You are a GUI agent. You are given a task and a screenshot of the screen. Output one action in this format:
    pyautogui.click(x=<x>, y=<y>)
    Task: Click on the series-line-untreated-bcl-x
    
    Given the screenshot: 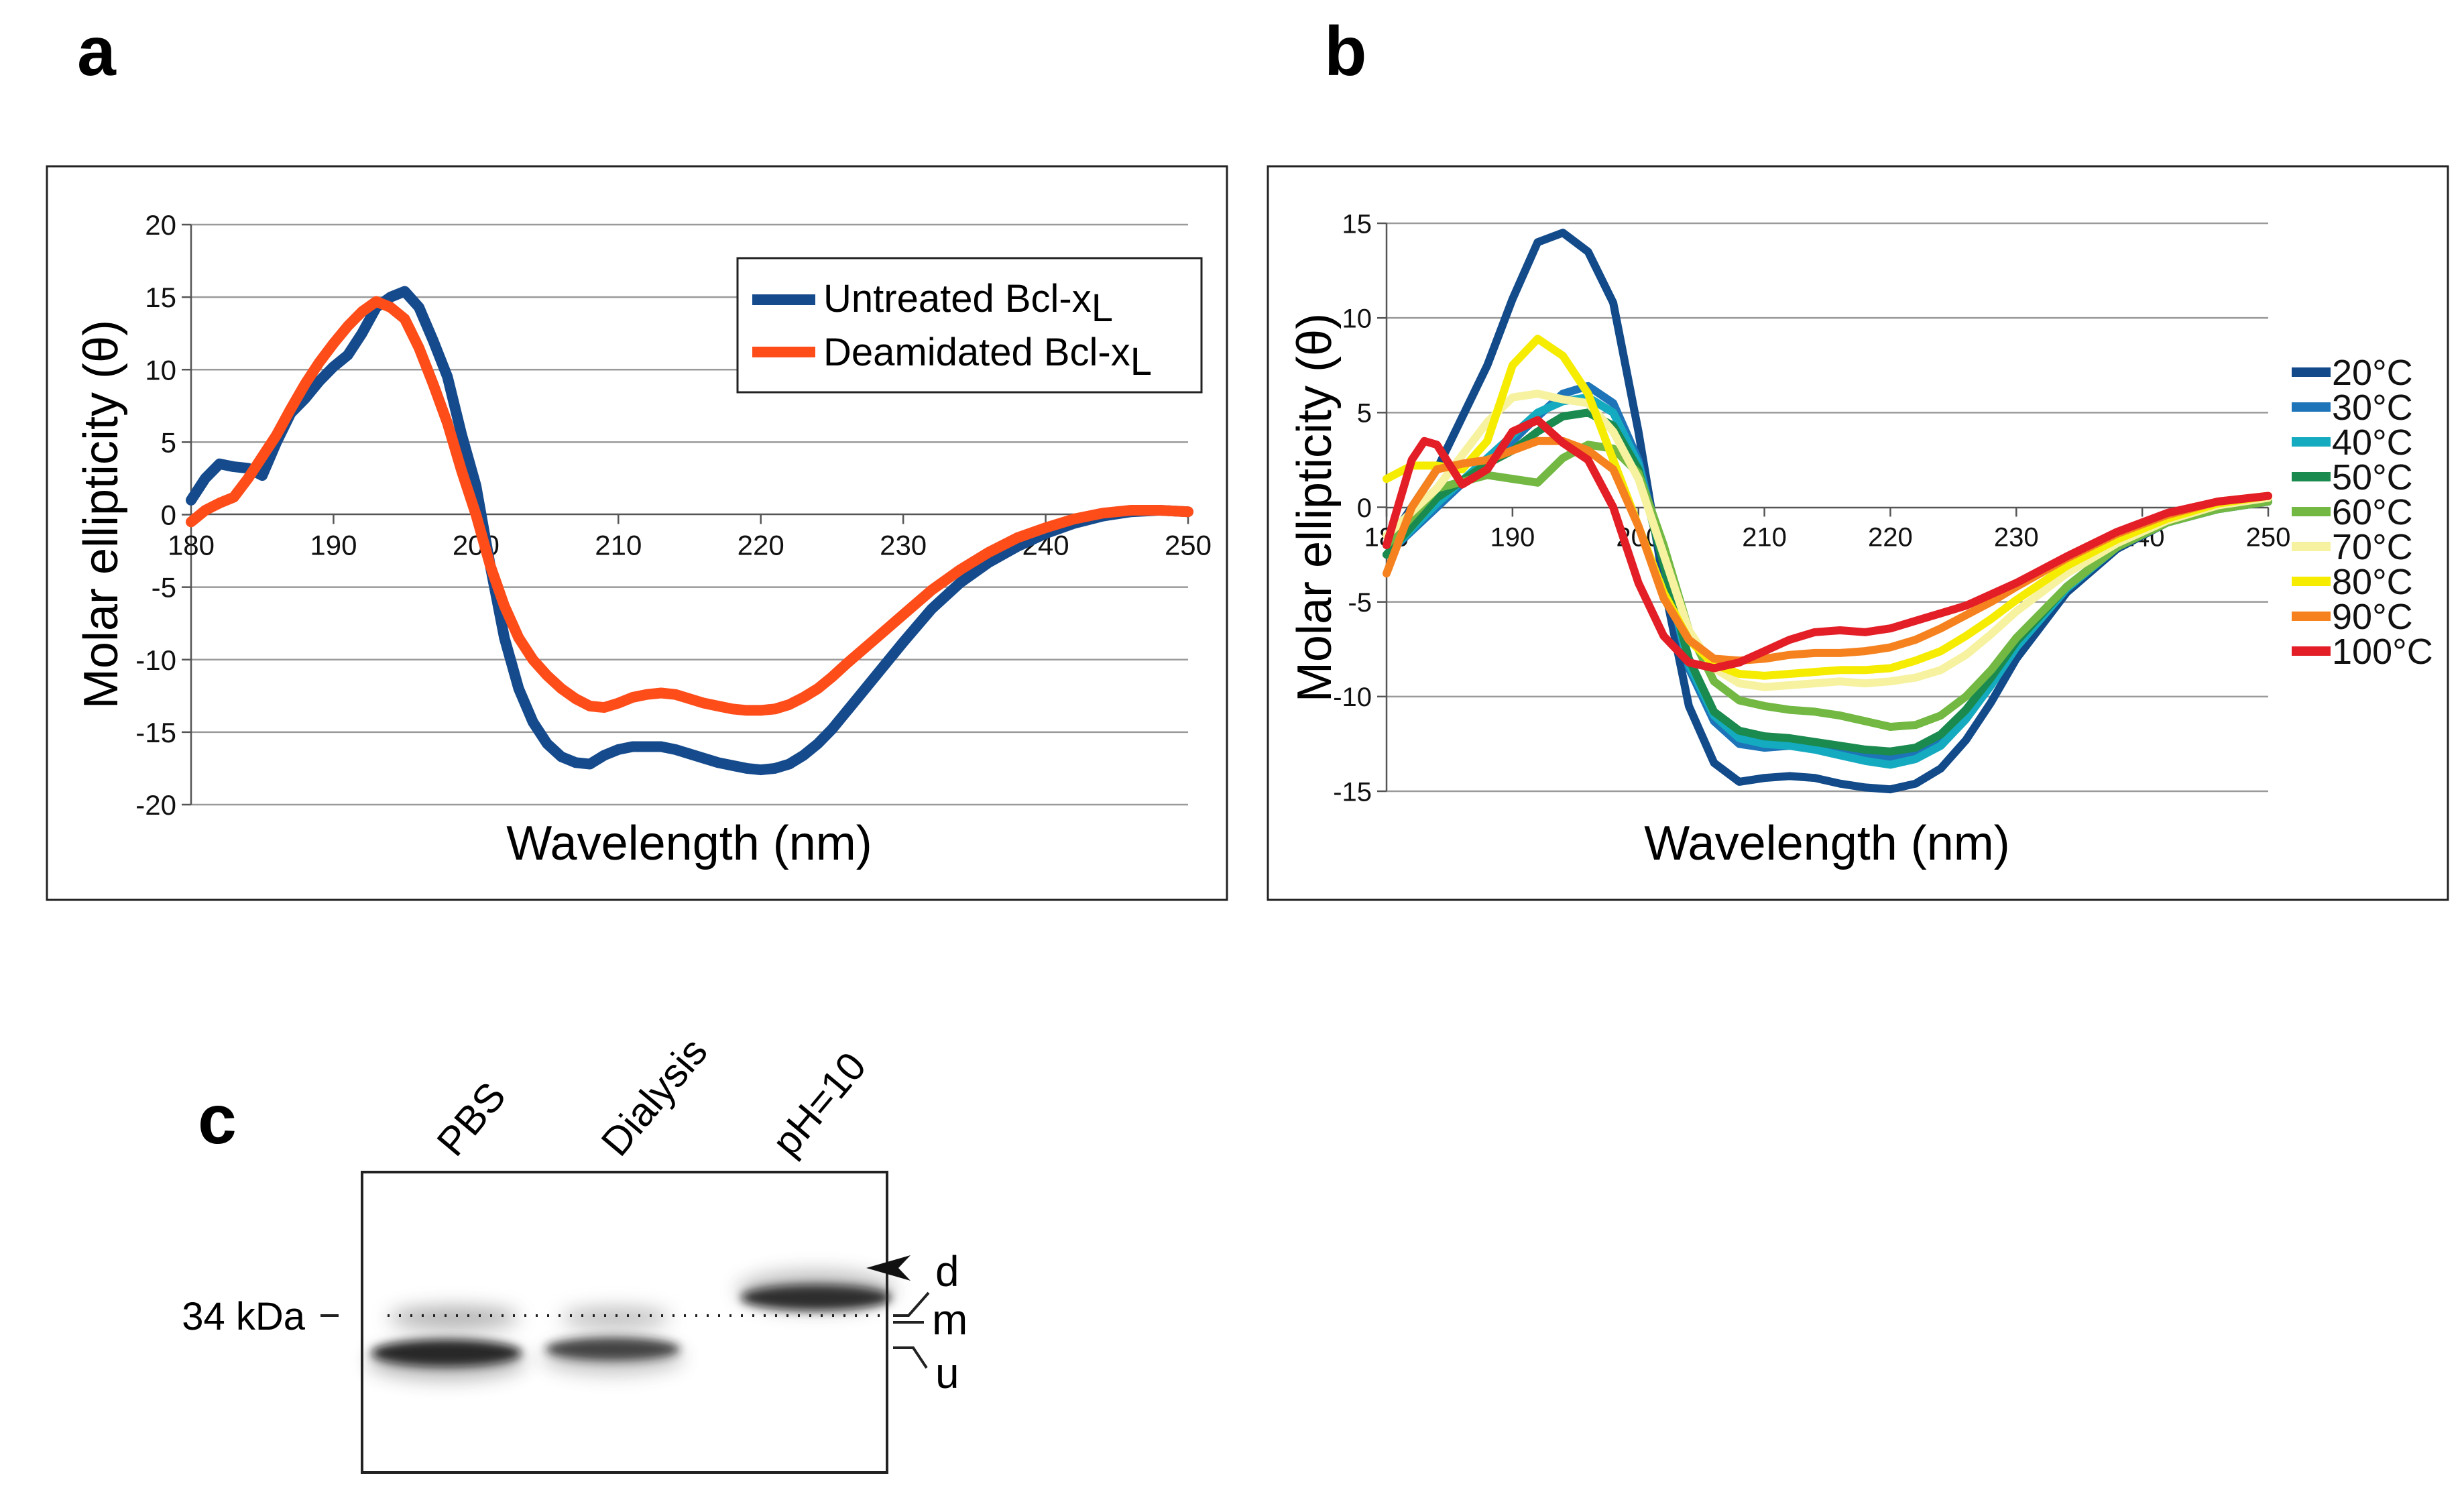 What is the action you would take?
    pyautogui.click(x=689, y=531)
    